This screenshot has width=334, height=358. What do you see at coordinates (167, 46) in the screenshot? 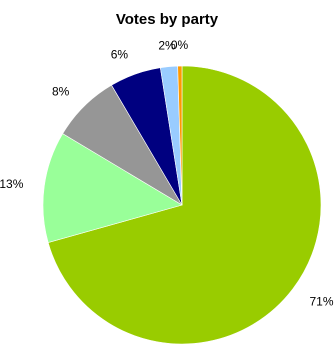
I see `slice-label-4: 2%` at bounding box center [167, 46].